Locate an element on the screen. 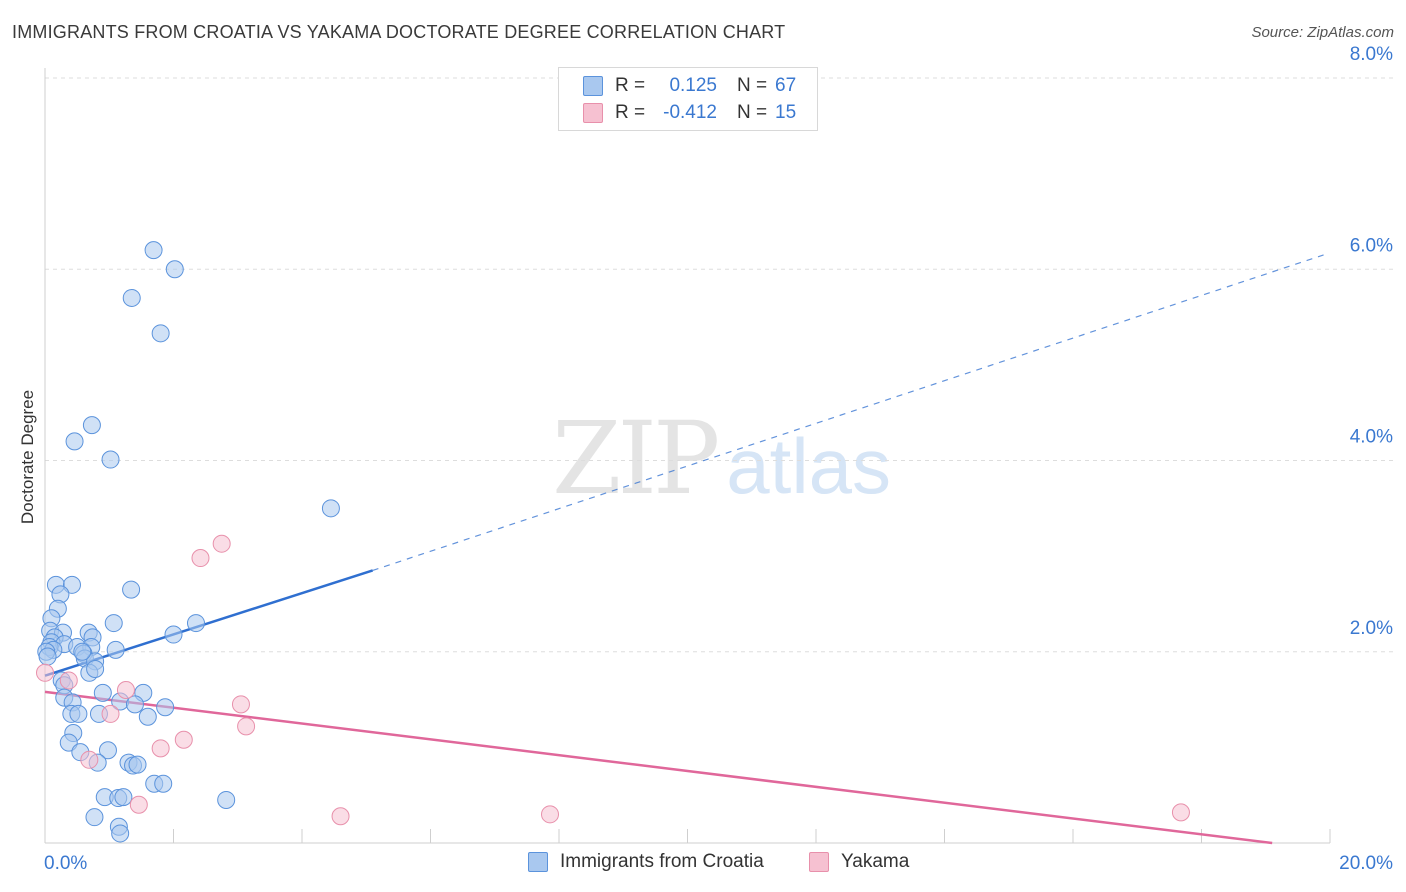 The height and width of the screenshot is (892, 1406). n-value: 67 is located at coordinates (786, 85).